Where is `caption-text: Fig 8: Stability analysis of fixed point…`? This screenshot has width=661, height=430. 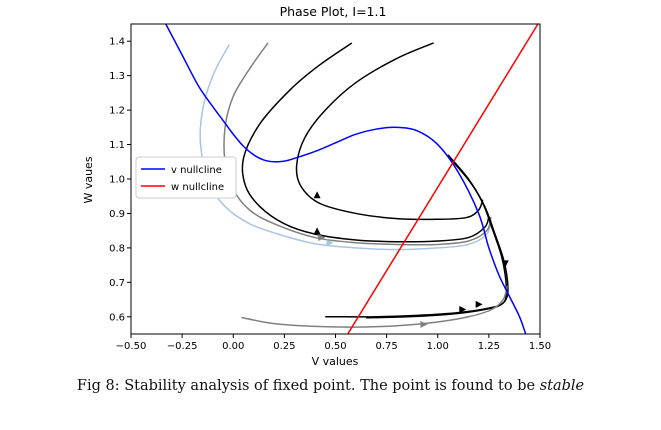 caption-text: Fig 8: Stability analysis of fixed point… is located at coordinates (306, 386).